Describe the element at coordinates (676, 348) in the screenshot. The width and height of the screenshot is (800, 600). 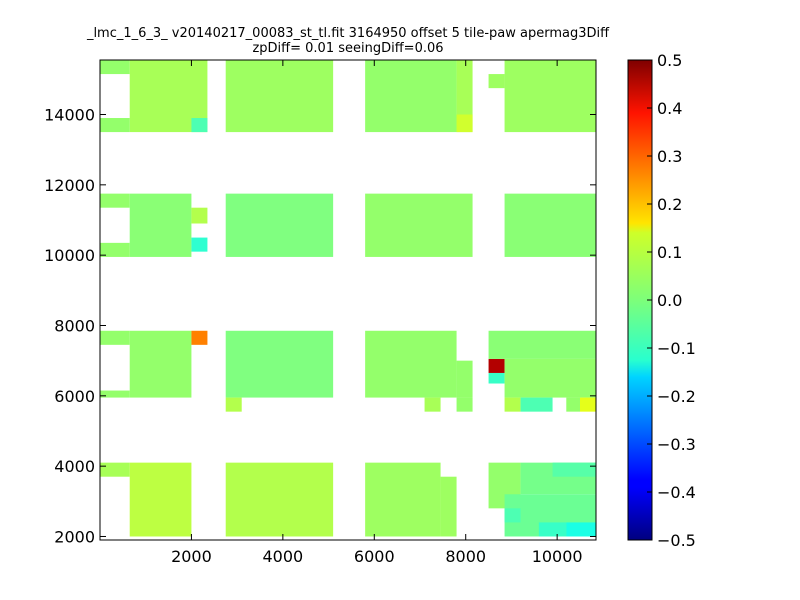
I see `colorbar-tick-label: −0.1` at that location.